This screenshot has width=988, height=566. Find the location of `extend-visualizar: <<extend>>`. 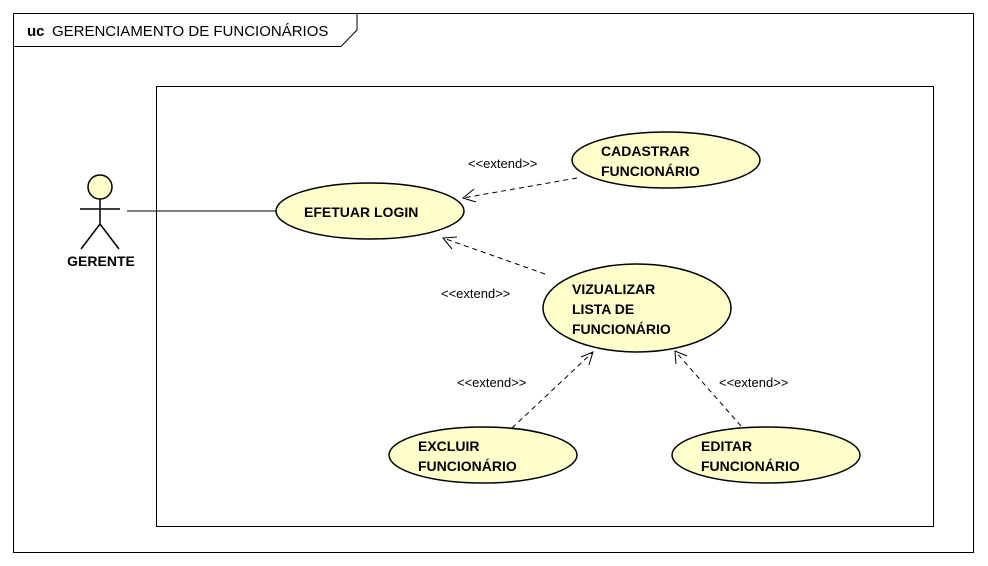

extend-visualizar: <<extend>> is located at coordinates (493, 268).